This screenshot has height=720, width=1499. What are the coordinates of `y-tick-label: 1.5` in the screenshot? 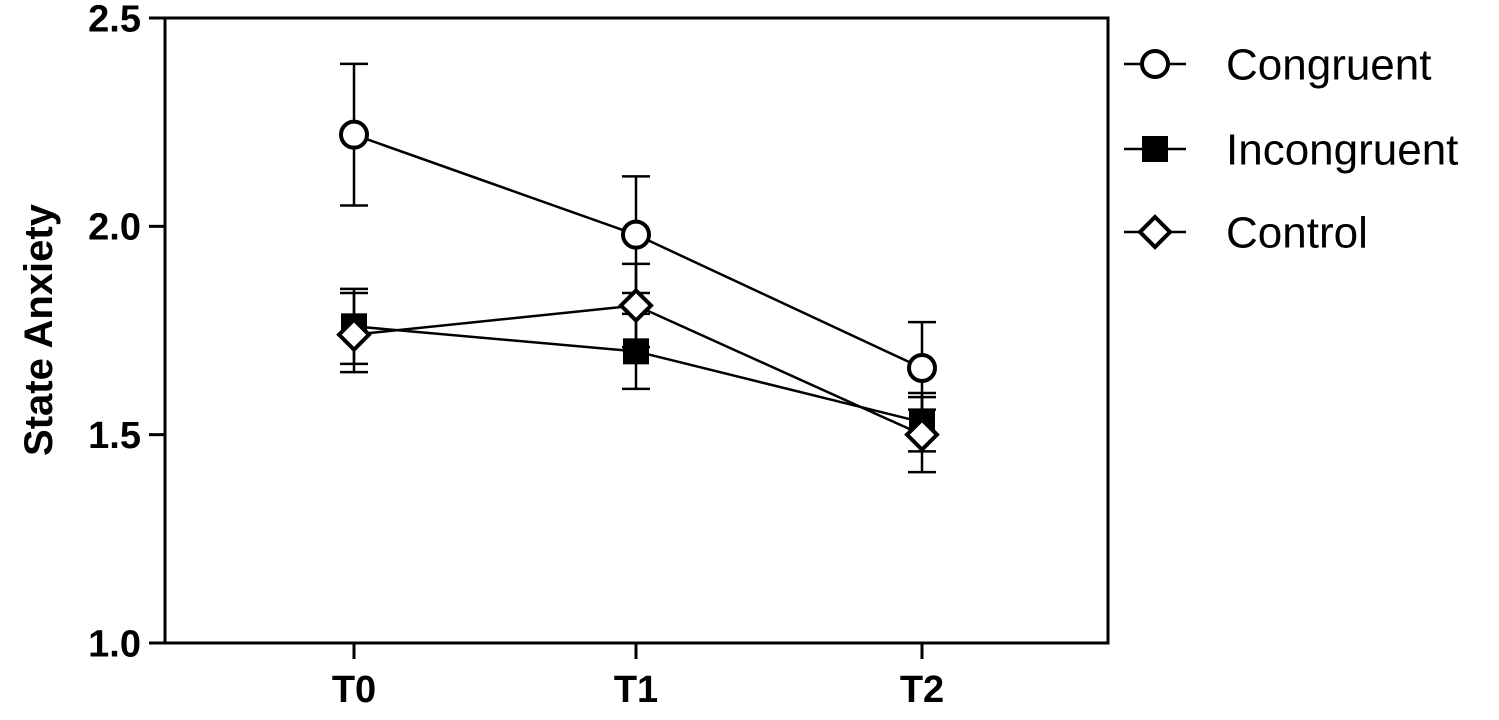 It's located at (114, 436).